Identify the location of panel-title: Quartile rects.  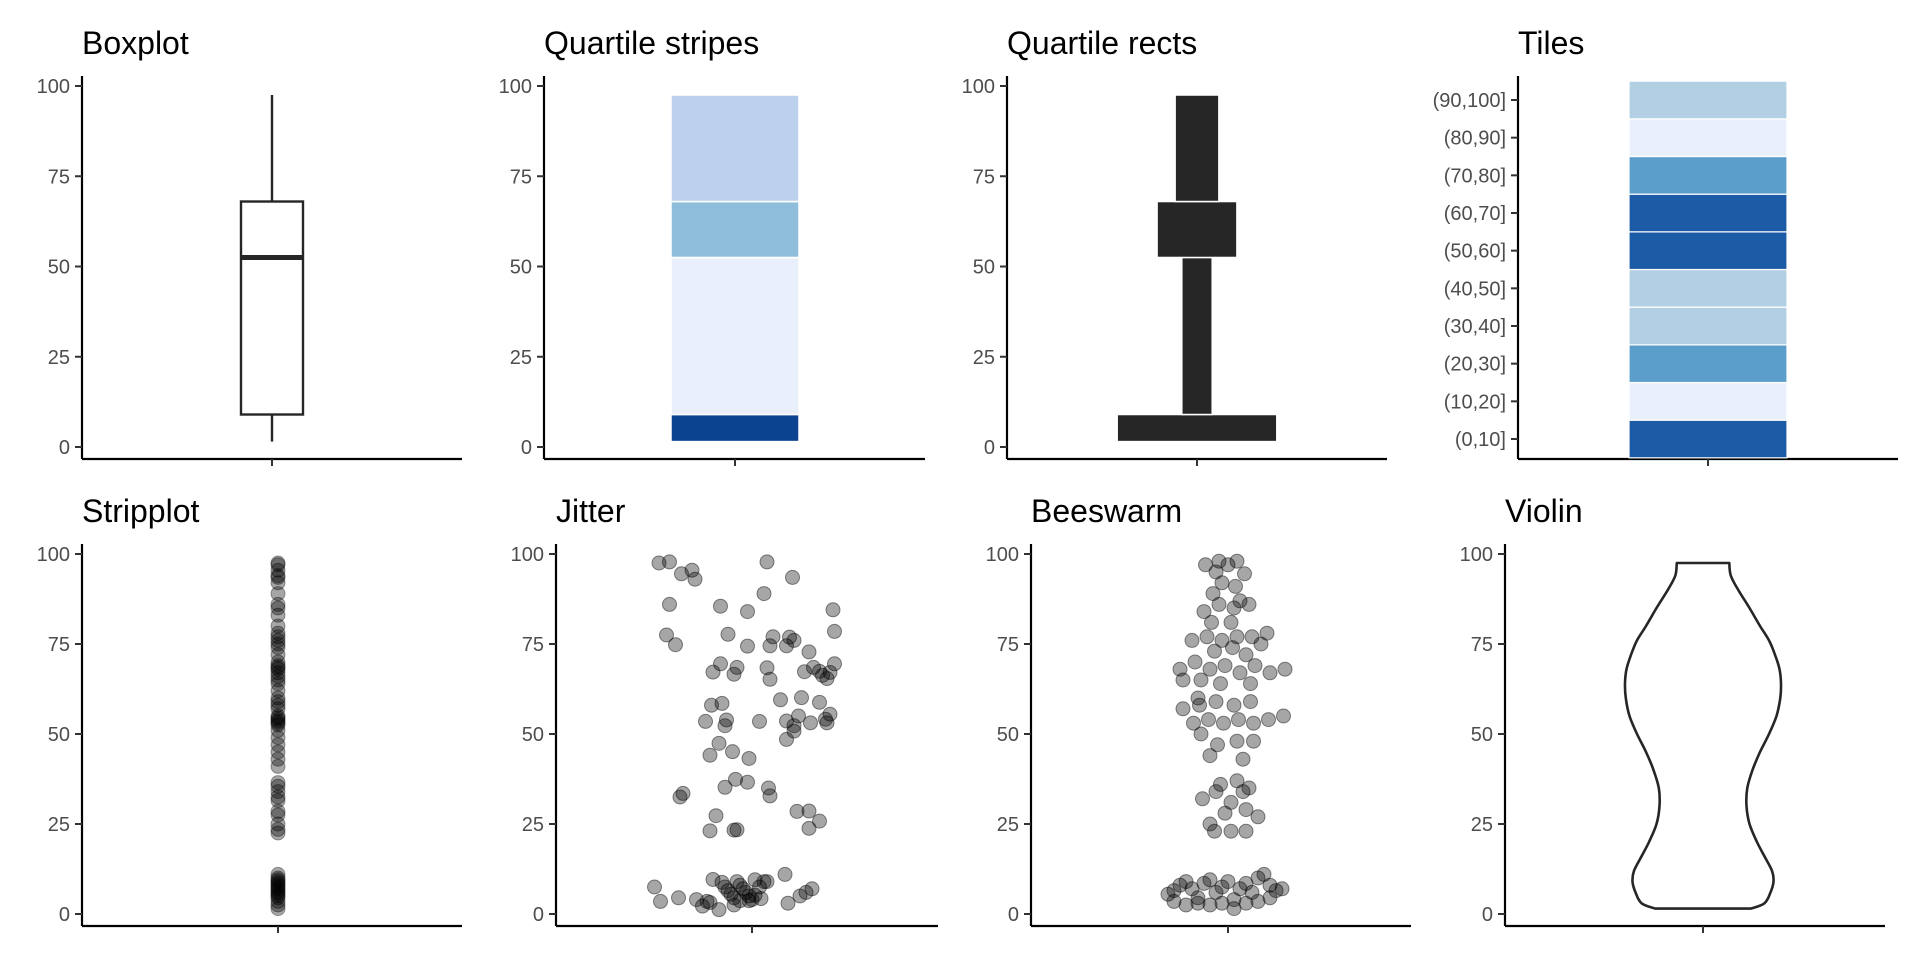
(1102, 43).